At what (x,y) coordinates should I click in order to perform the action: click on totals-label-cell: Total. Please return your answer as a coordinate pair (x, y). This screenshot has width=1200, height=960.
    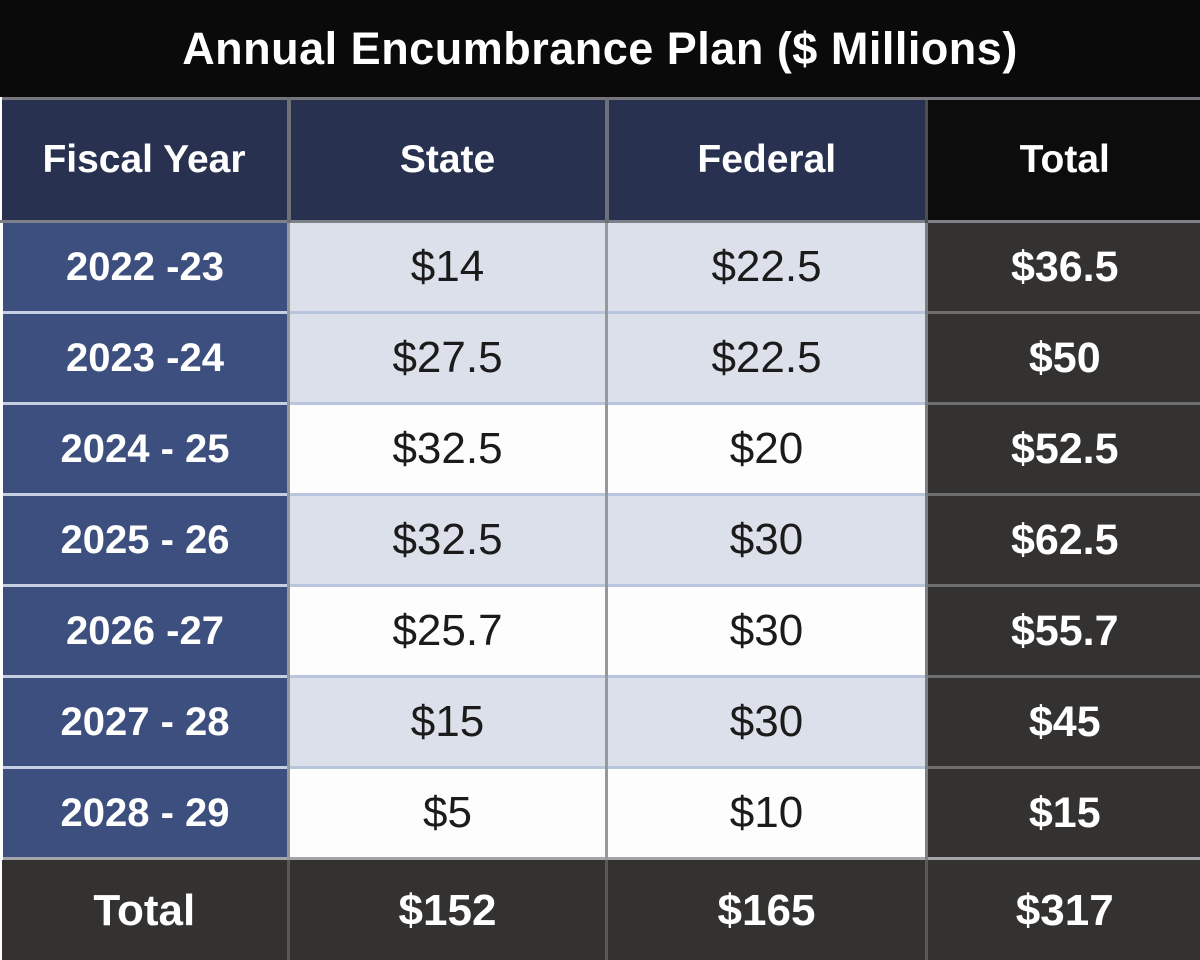
    Looking at the image, I should click on (145, 908).